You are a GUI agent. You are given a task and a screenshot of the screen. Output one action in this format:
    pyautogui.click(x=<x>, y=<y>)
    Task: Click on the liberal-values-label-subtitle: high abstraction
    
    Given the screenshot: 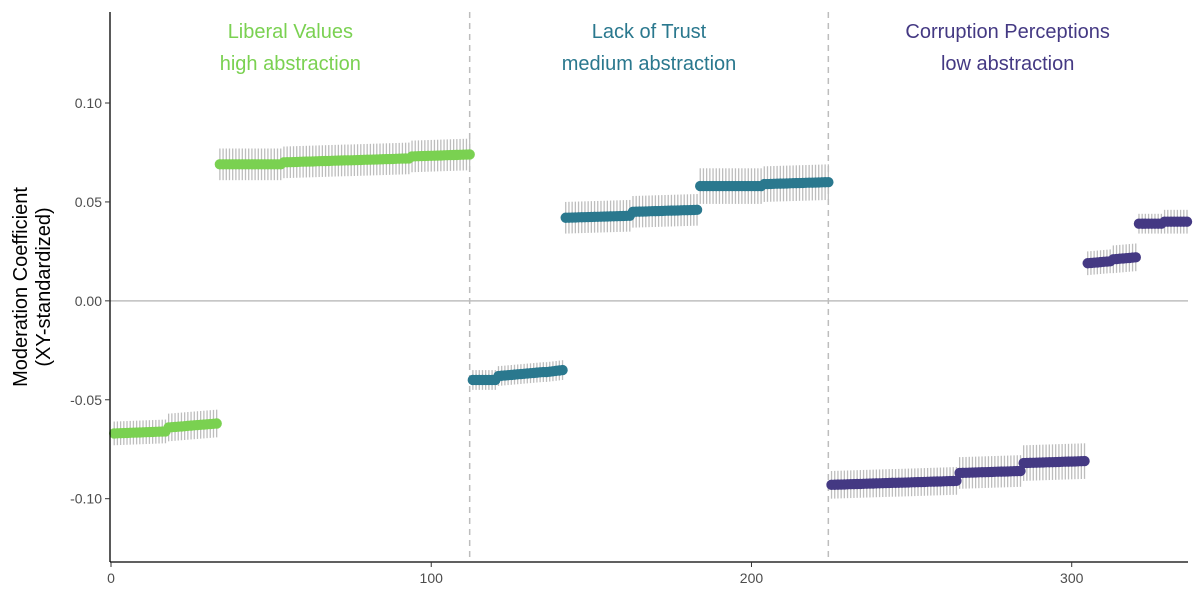 What is the action you would take?
    pyautogui.click(x=290, y=64)
    